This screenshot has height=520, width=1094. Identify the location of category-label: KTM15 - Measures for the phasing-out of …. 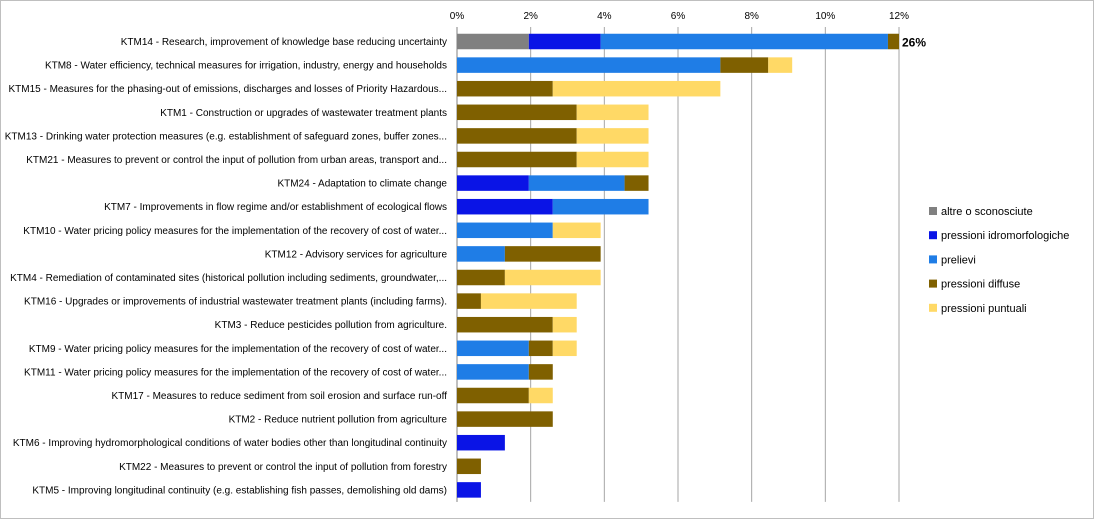
(227, 89).